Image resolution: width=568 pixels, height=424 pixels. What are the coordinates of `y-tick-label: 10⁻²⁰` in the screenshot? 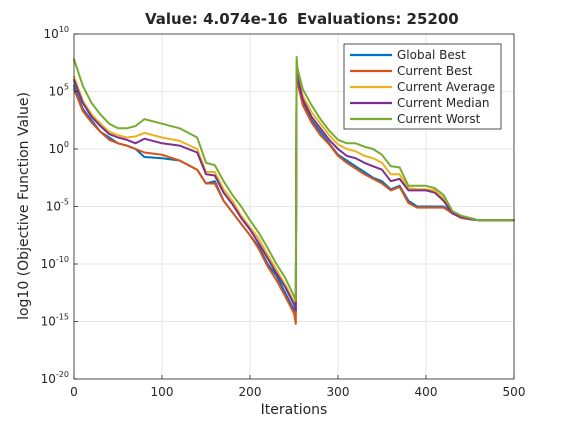 It's located at (55, 378).